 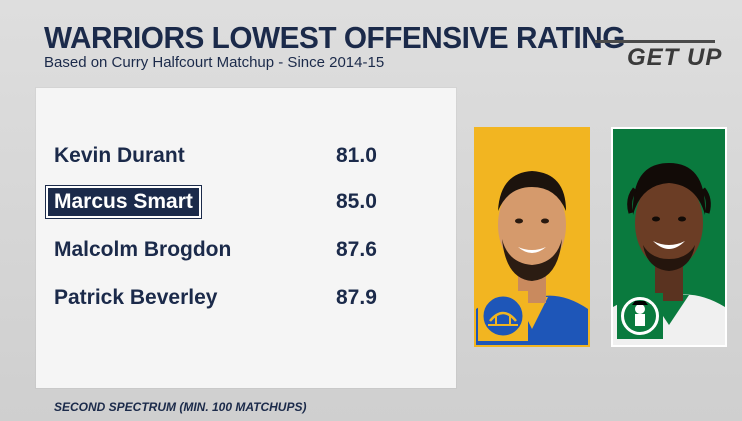 What do you see at coordinates (244, 297) in the screenshot?
I see `table-row: Patrick Beverley 87.9` at bounding box center [244, 297].